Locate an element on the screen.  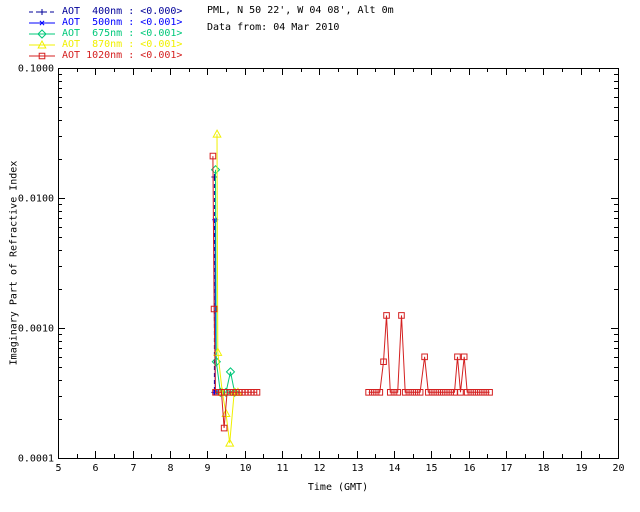
legend-label: AOT 500nm : <0.001> is located at coordinates (122, 22).